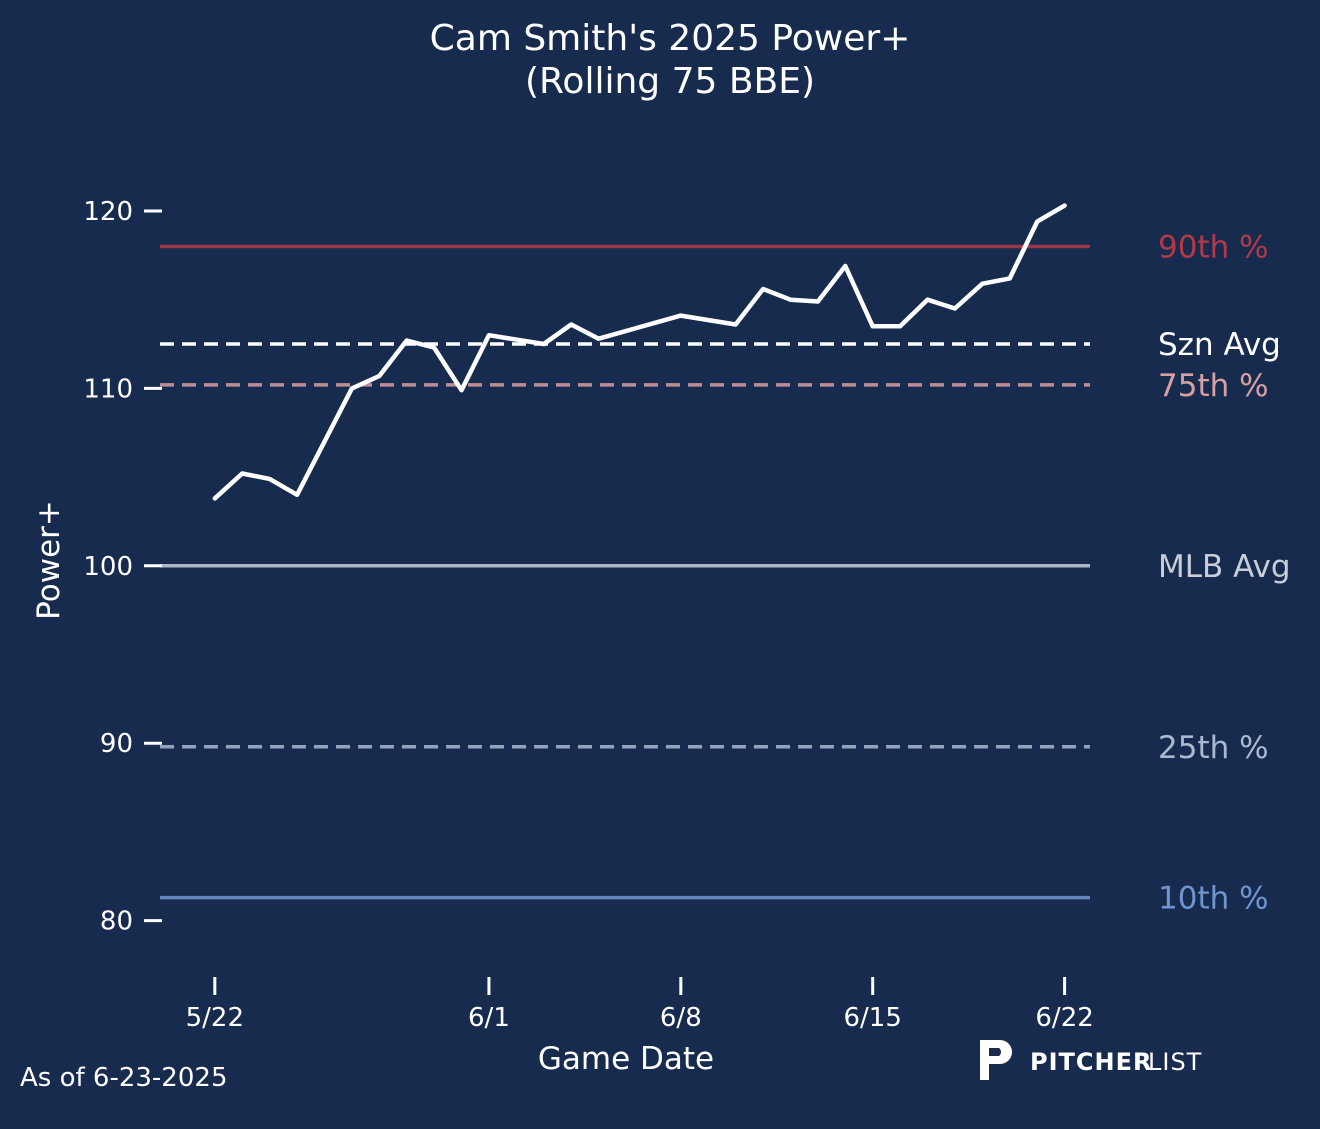 Image resolution: width=1320 pixels, height=1129 pixels. Describe the element at coordinates (670, 38) in the screenshot. I see `chart-title: Cam Smith's 2025 Power+` at that location.